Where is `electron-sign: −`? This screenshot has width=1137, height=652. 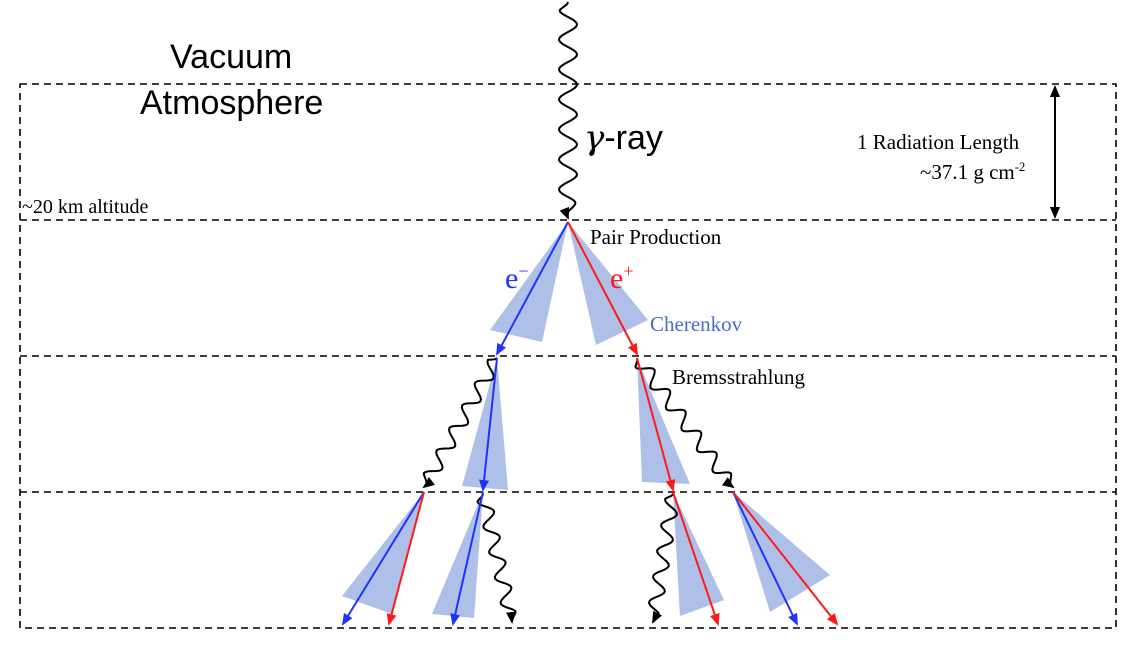
electron-sign: − is located at coordinates (523, 271).